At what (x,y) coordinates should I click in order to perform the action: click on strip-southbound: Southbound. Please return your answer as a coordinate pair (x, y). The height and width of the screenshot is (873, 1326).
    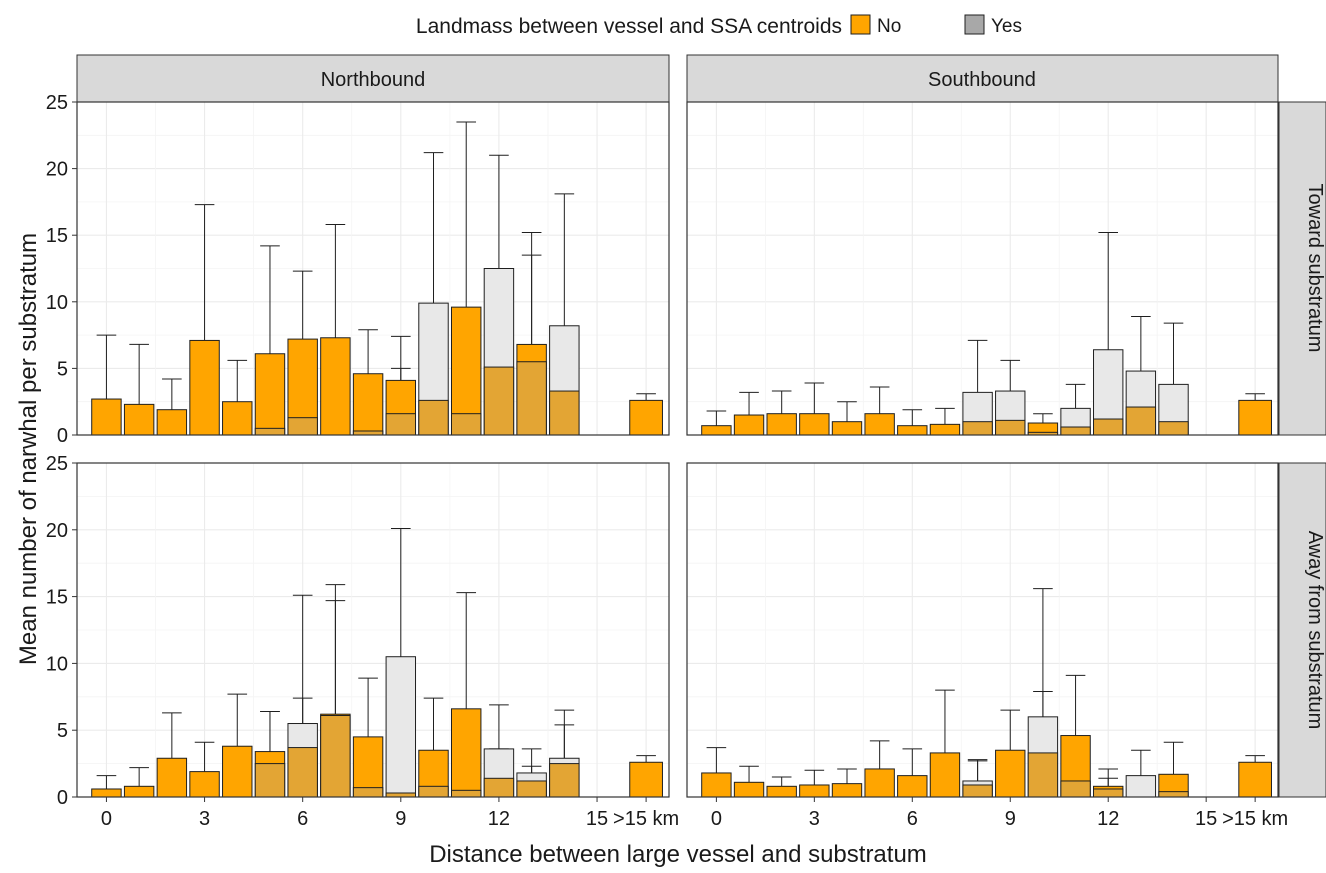
    Looking at the image, I should click on (982, 78).